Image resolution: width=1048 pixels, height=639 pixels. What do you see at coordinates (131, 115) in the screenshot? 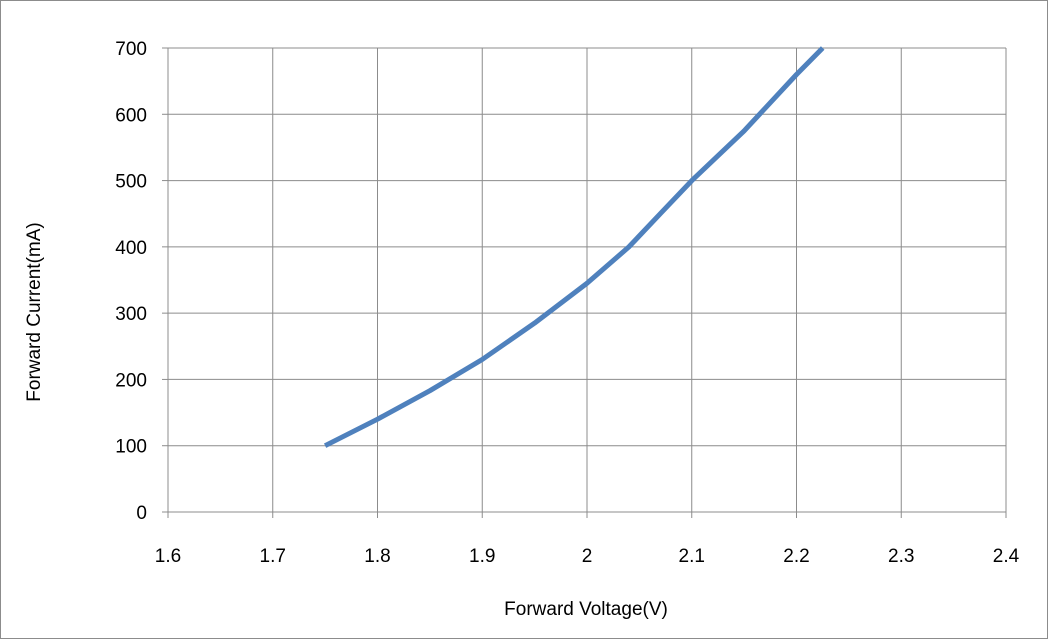
I see `y-tick-label: 600` at bounding box center [131, 115].